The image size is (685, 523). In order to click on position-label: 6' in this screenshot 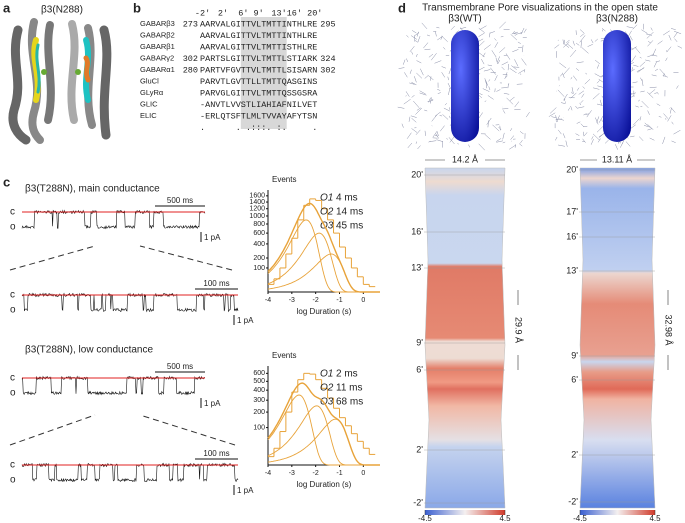, I will do `click(243, 13)`.